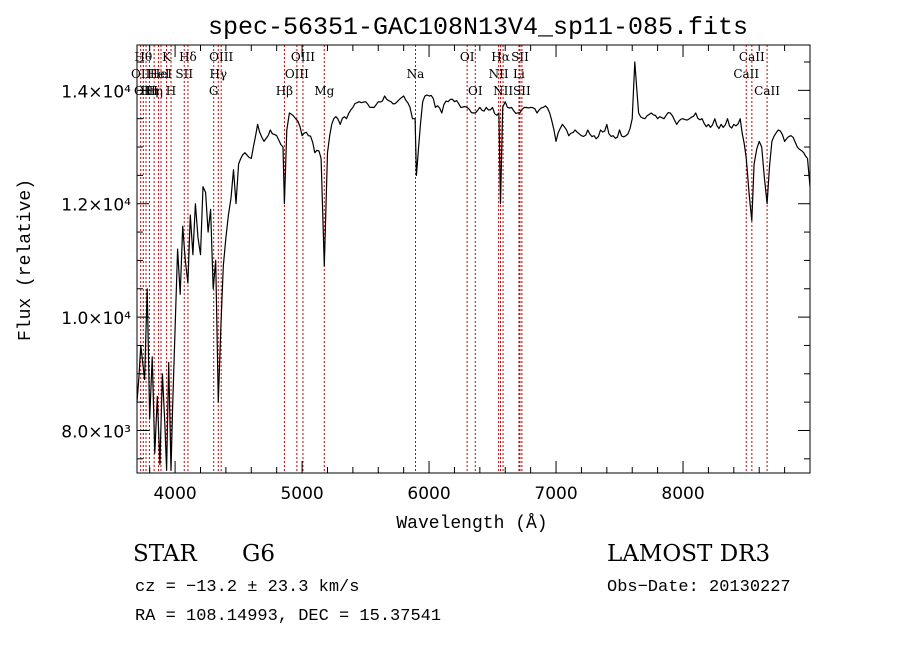 This screenshot has height=649, width=900. What do you see at coordinates (471, 523) in the screenshot?
I see `x-axis-label: Wavelength (Å)` at bounding box center [471, 523].